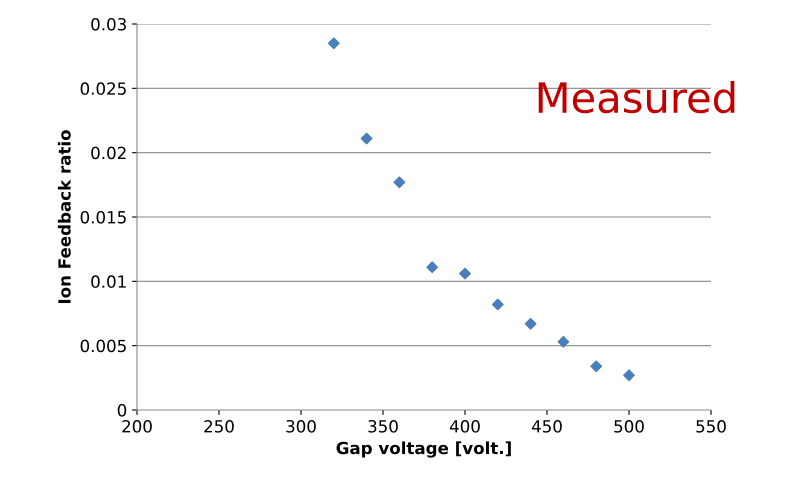 This screenshot has height=482, width=796. Describe the element at coordinates (383, 426) in the screenshot. I see `x-tick-label: 350` at that location.